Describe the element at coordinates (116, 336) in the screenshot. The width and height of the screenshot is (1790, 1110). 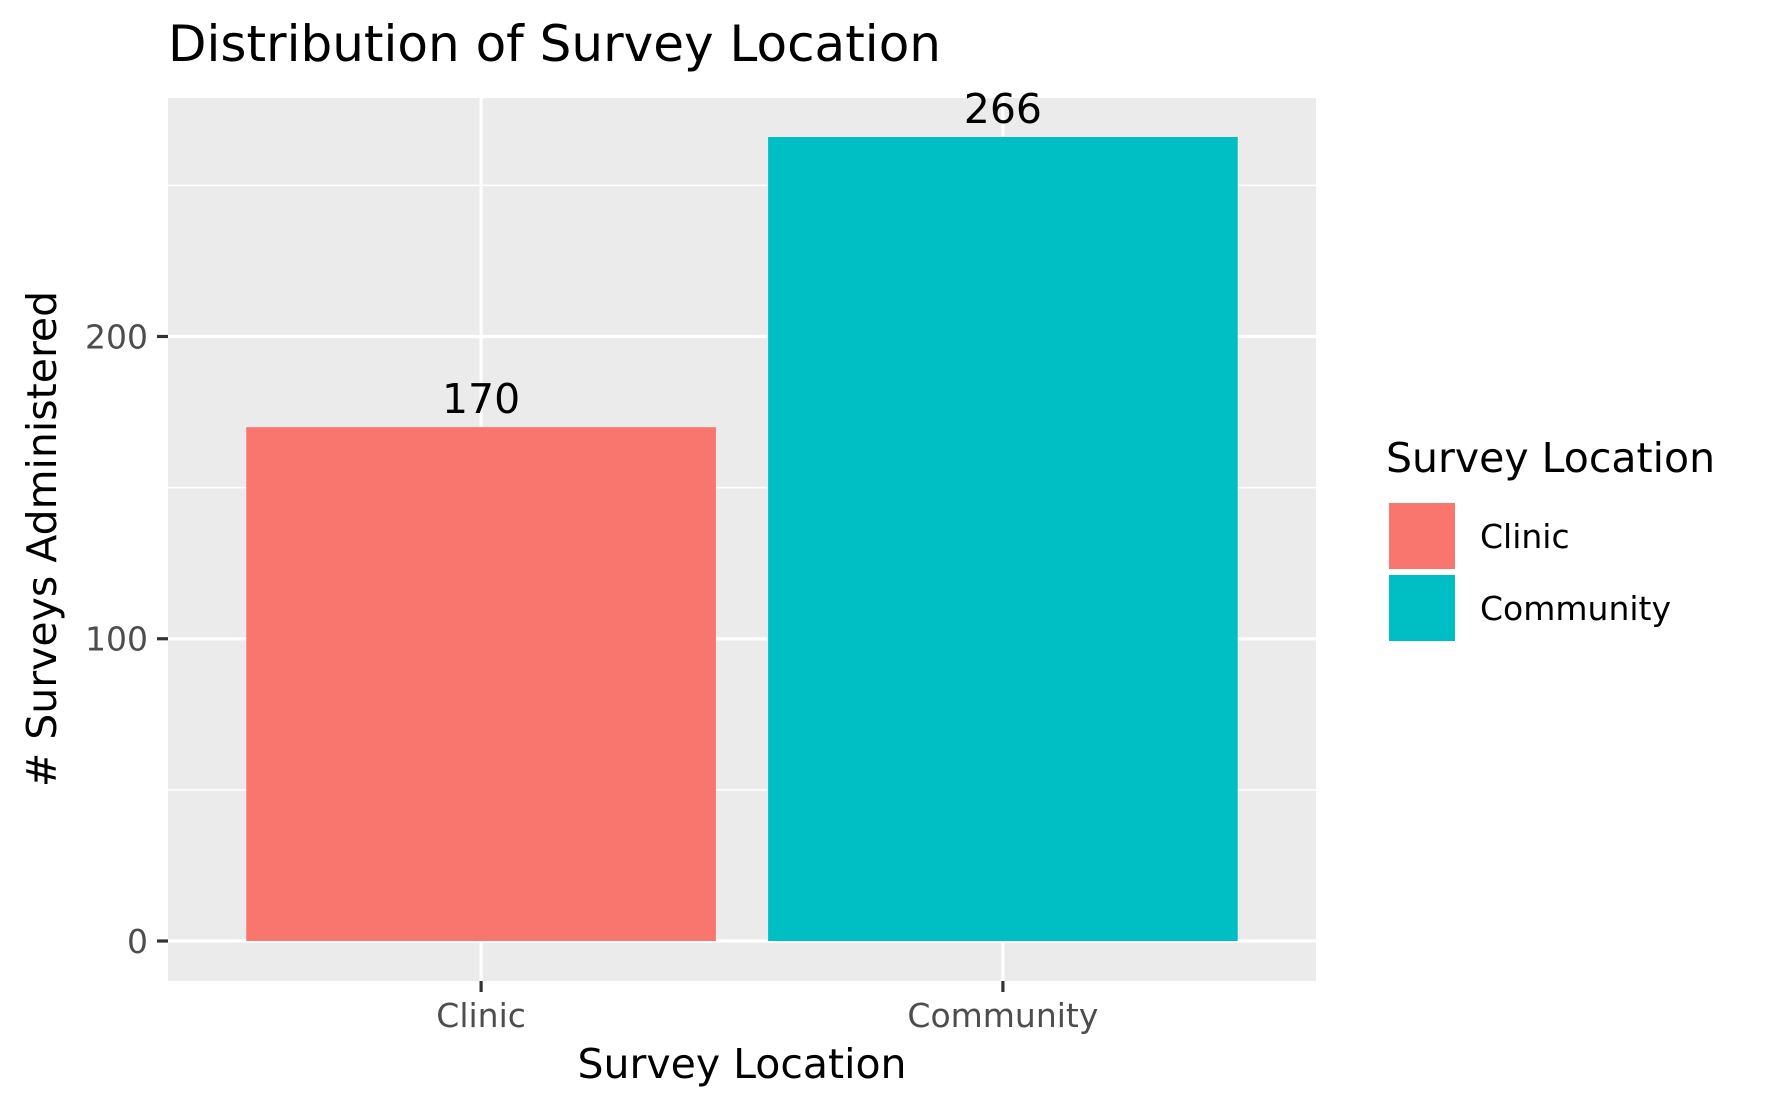
I see `y-tick-label: 200` at that location.